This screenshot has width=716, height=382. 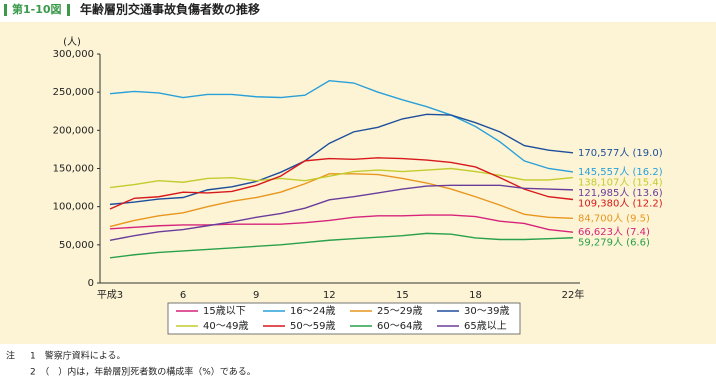 What do you see at coordinates (73, 92) in the screenshot?
I see `y-tick-label: 250,000` at bounding box center [73, 92].